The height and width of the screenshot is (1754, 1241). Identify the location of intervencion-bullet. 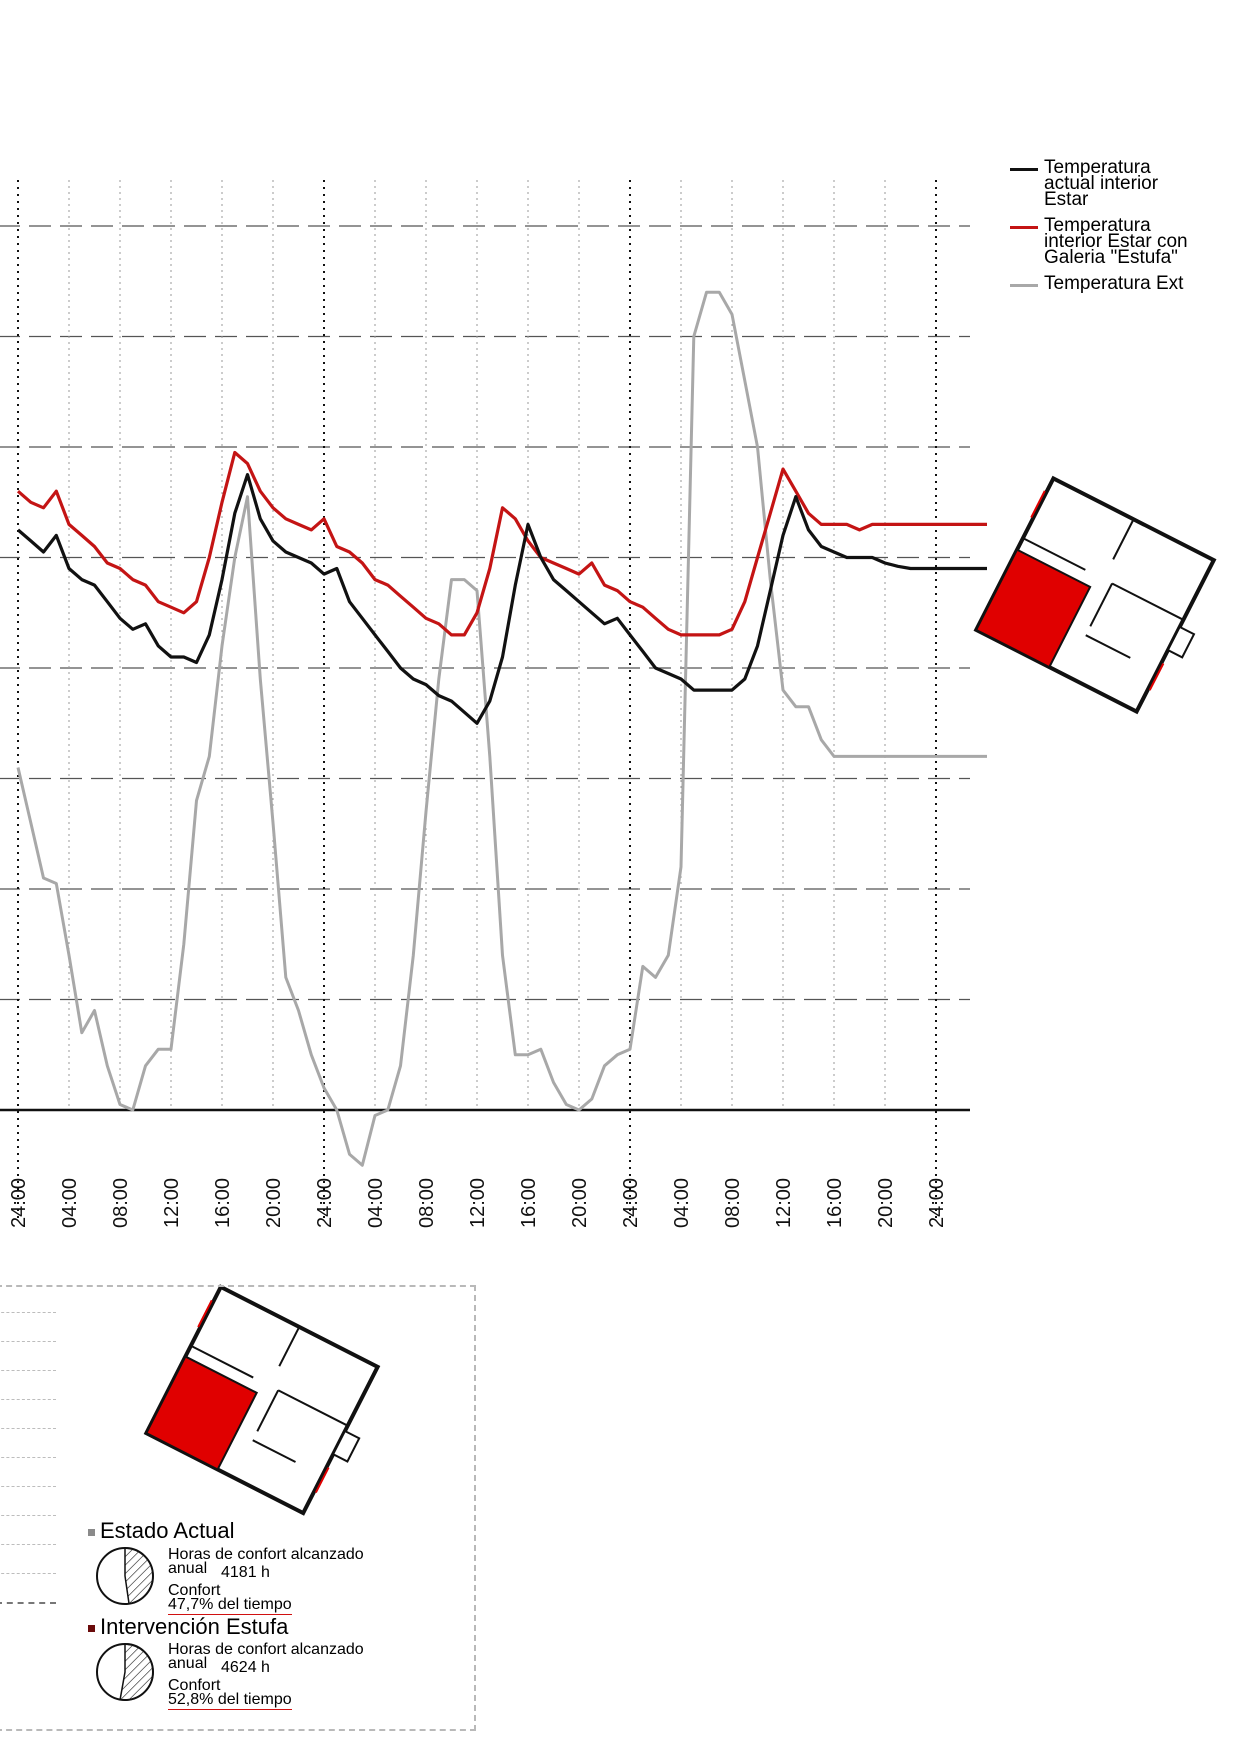
(91, 1628).